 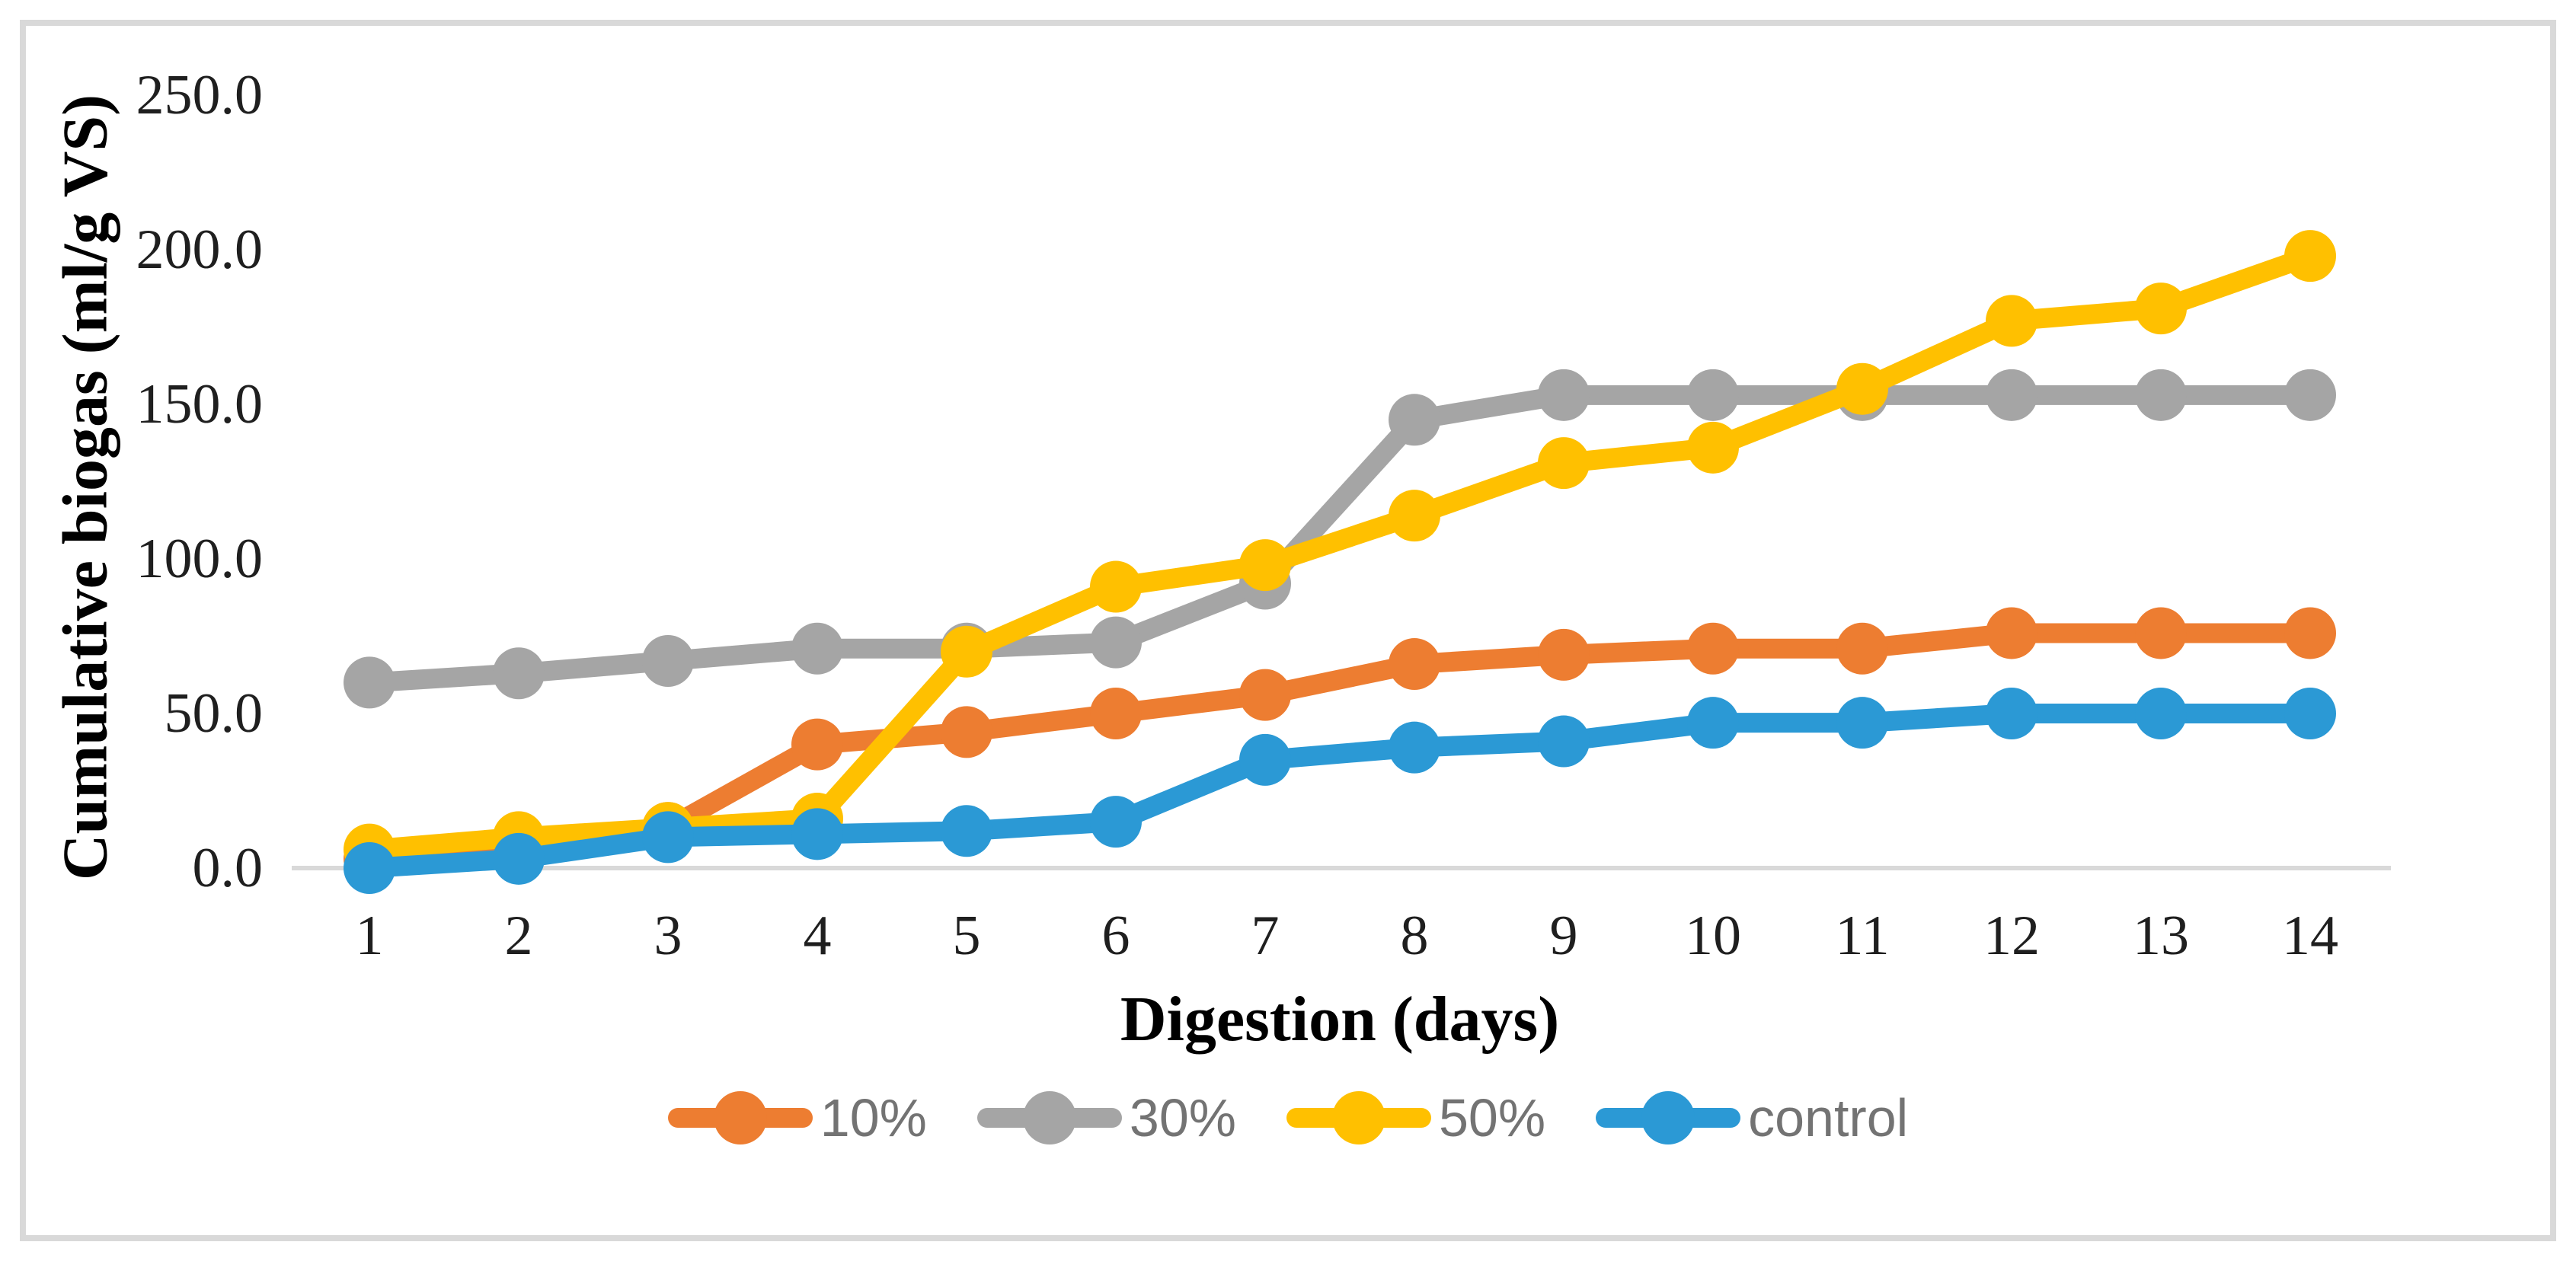 What do you see at coordinates (1115, 936) in the screenshot?
I see `x-tick-label-6: 6` at bounding box center [1115, 936].